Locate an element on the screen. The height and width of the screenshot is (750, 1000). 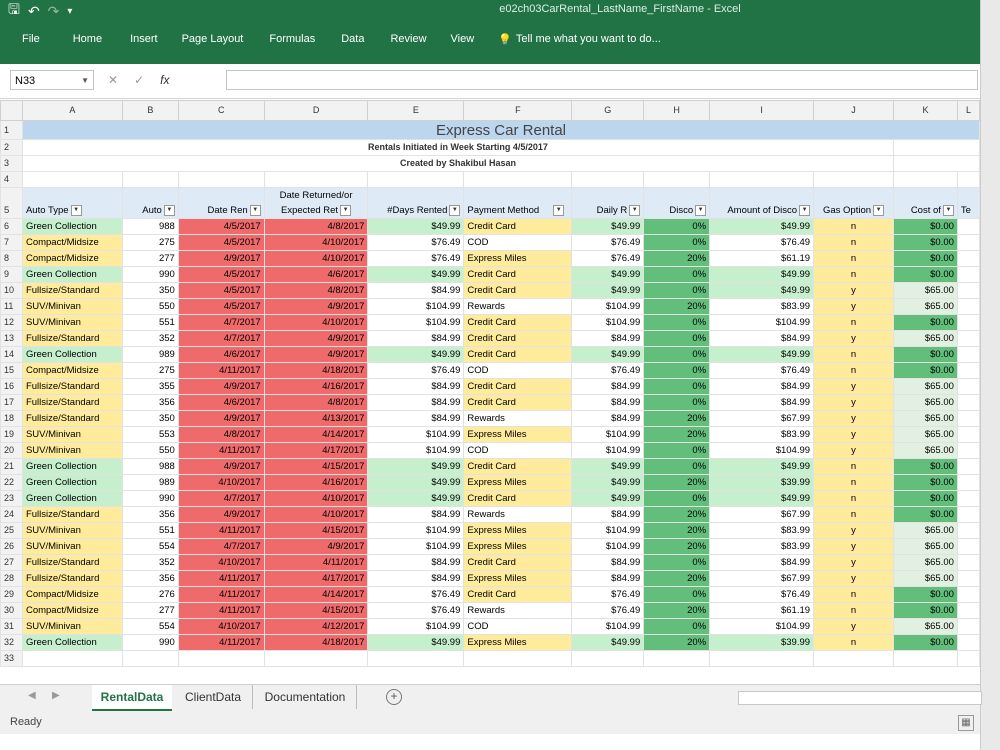
auto-cell: 554 is located at coordinates (150, 546).